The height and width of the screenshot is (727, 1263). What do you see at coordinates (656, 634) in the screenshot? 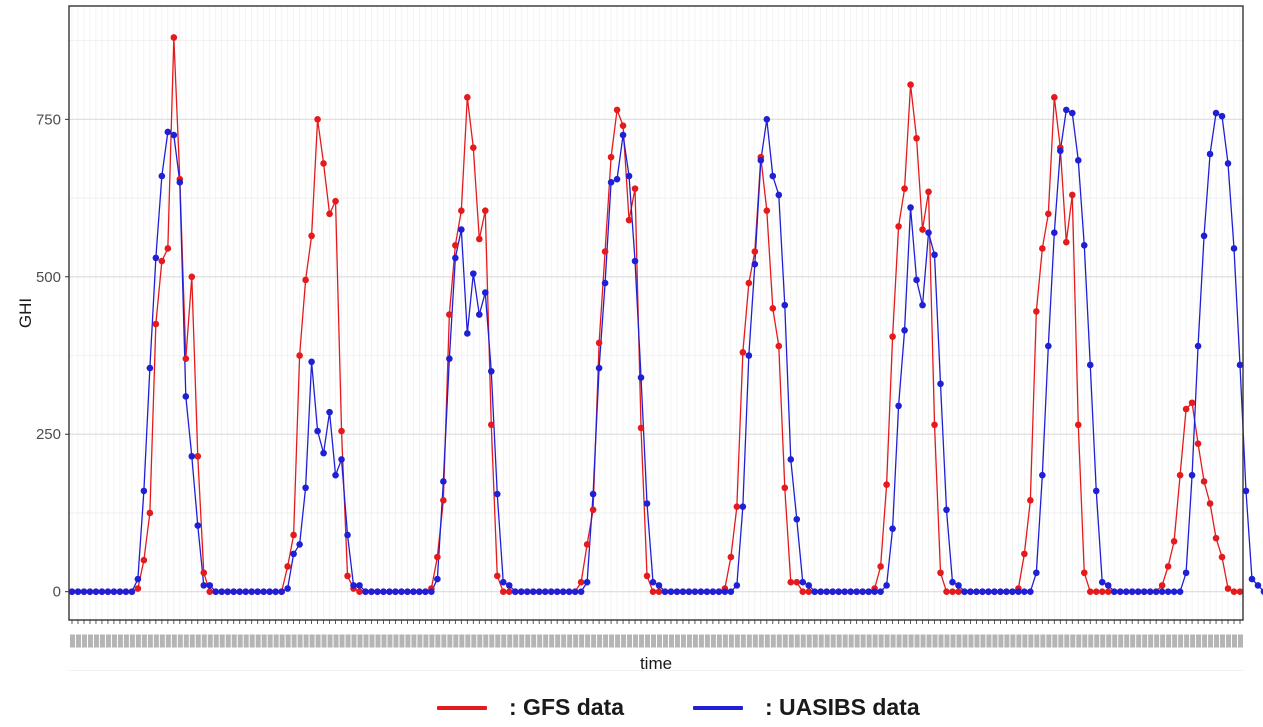
I see `x-axis` at bounding box center [656, 634].